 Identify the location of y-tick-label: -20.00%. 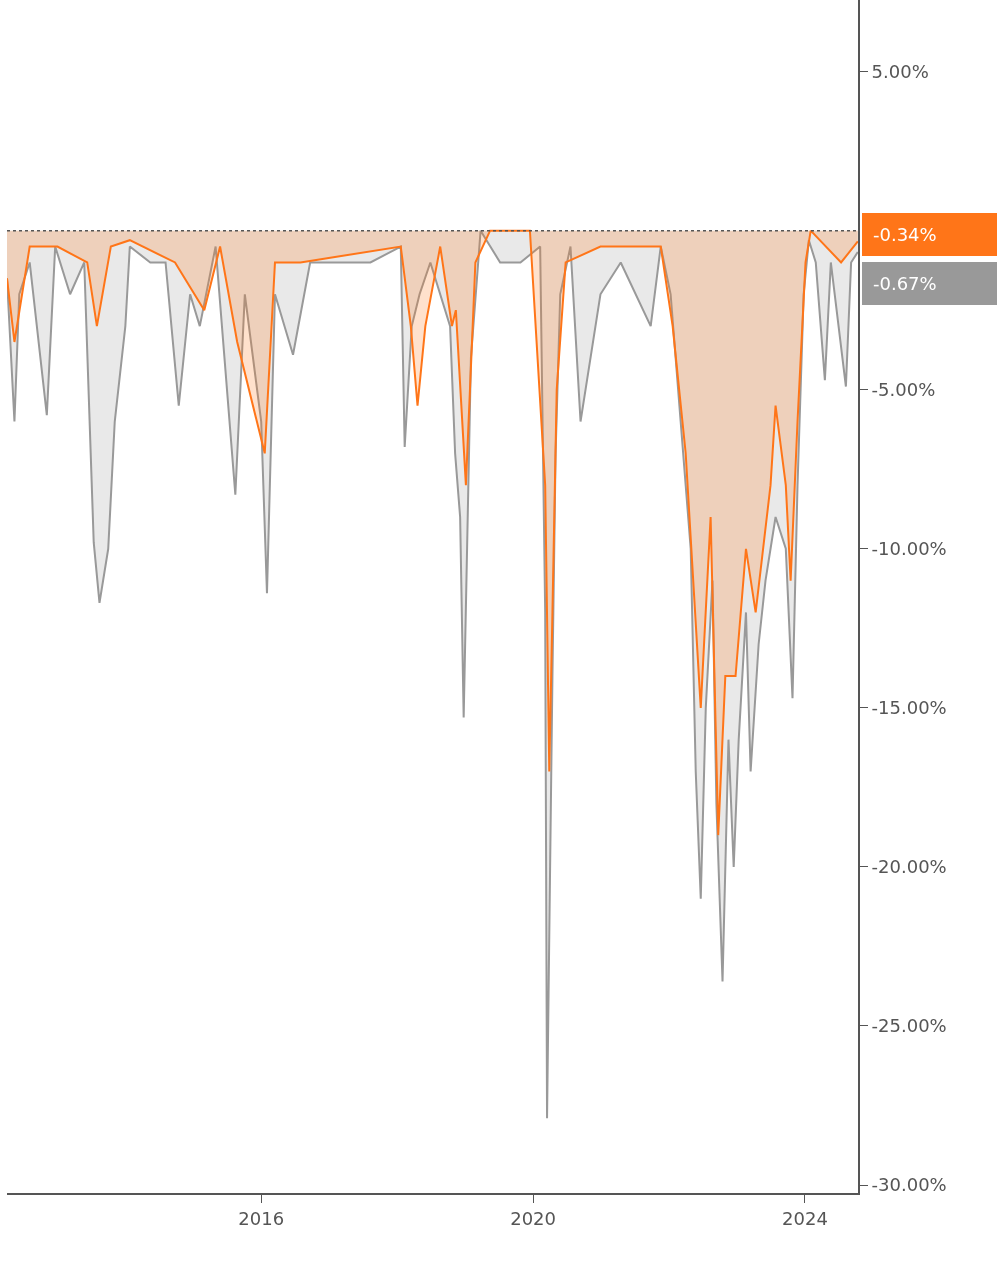
(909, 867).